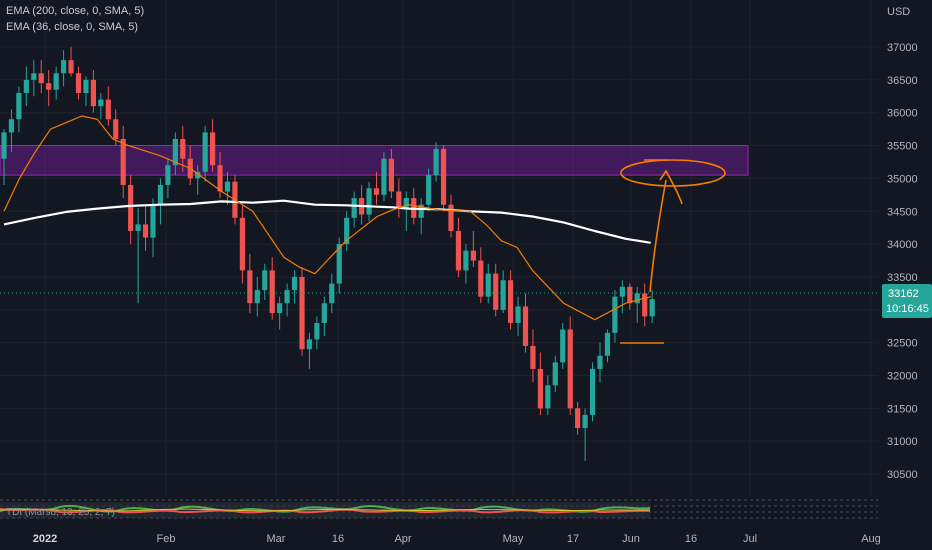  I want to click on annotations, so click(673, 251).